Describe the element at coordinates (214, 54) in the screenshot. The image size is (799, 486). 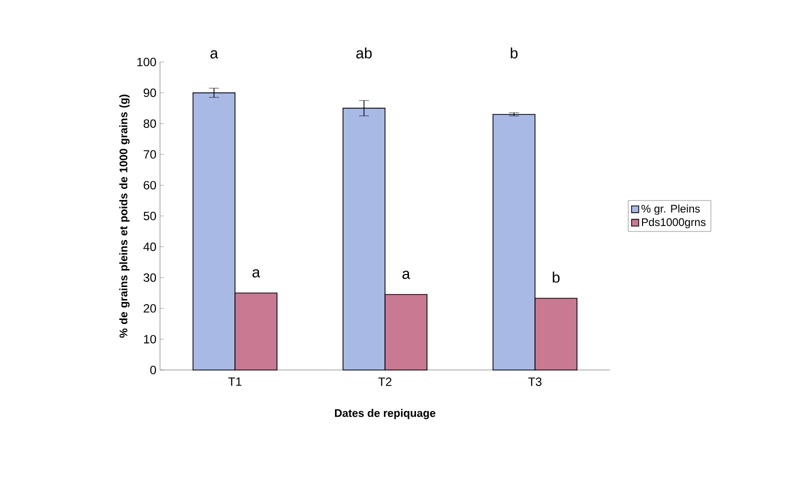
I see `text: a` at that location.